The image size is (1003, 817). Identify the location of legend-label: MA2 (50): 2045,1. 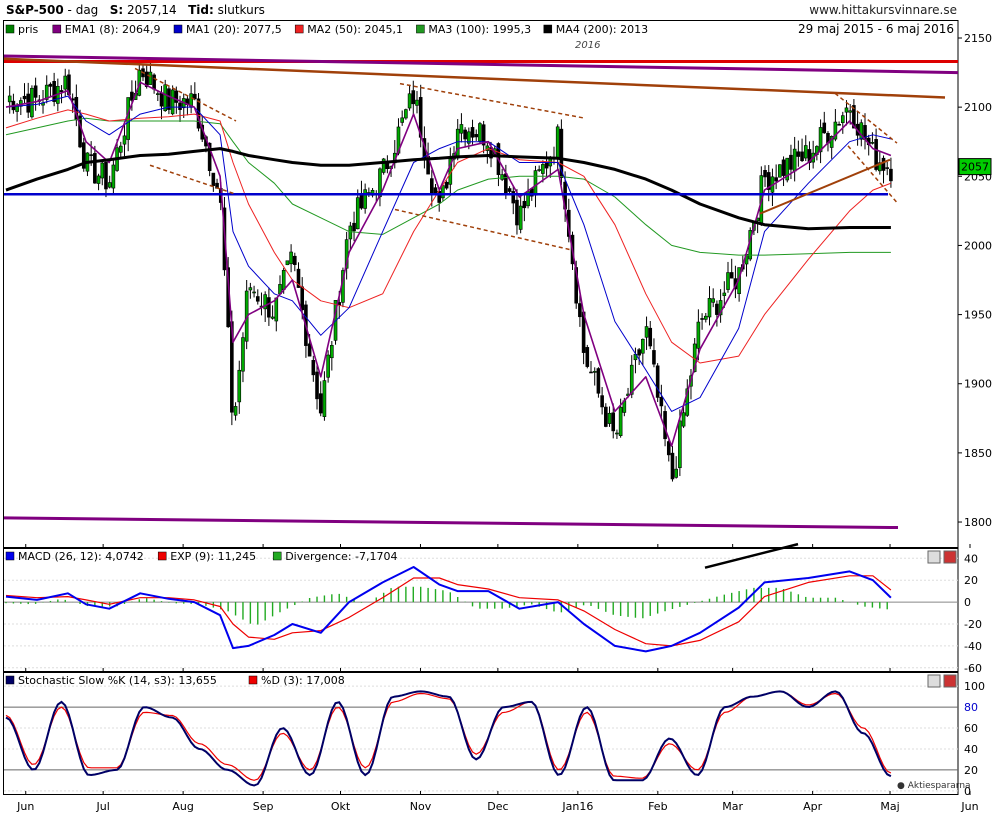
(355, 29).